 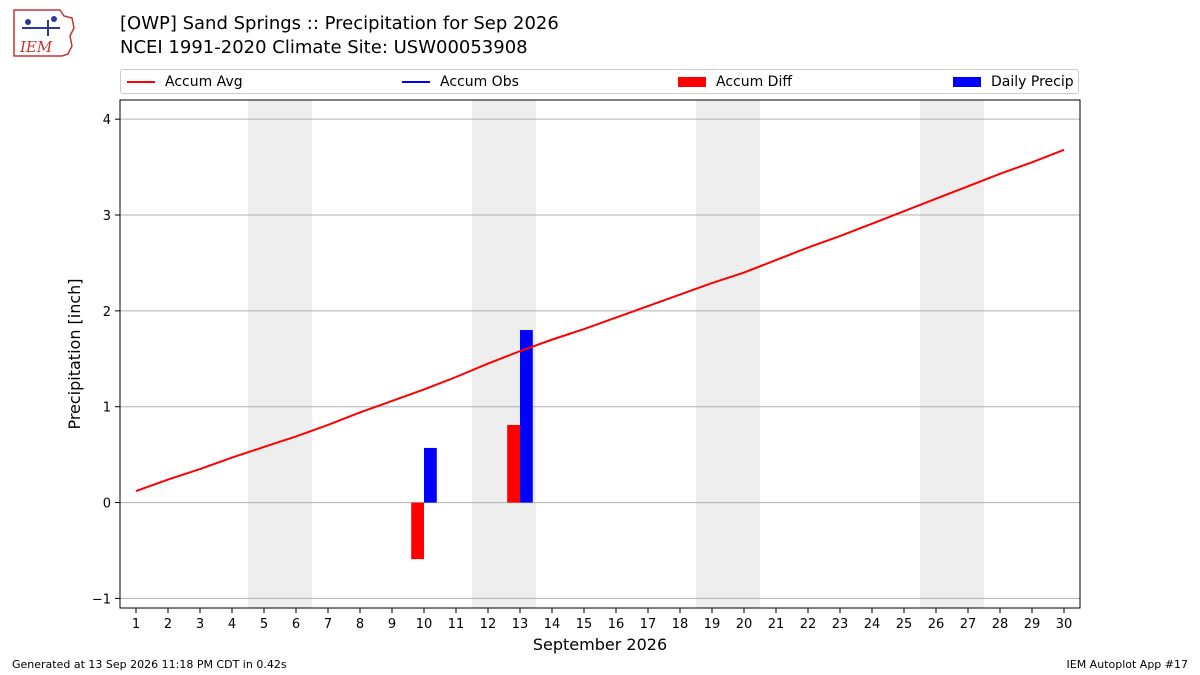 What do you see at coordinates (552, 624) in the screenshot?
I see `x-tick-label: 14` at bounding box center [552, 624].